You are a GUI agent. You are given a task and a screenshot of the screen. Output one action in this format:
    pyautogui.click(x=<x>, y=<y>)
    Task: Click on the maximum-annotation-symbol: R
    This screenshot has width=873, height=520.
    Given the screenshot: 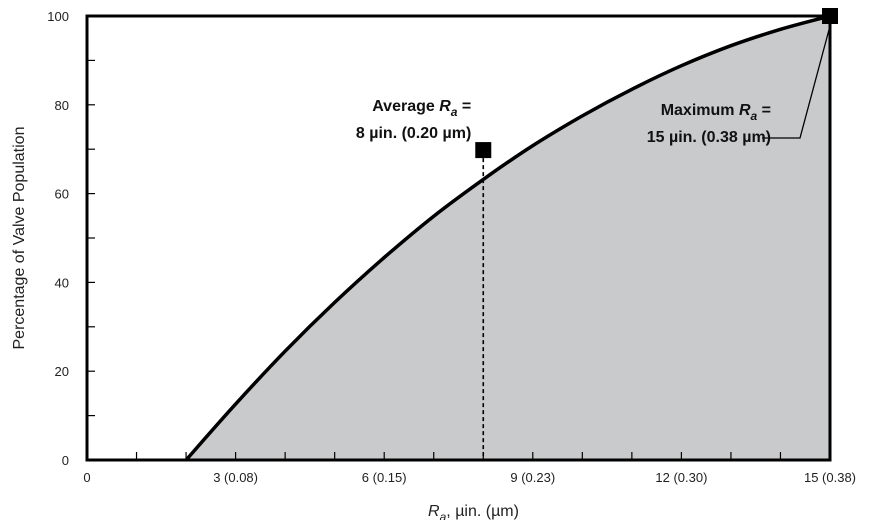 What is the action you would take?
    pyautogui.click(x=745, y=110)
    